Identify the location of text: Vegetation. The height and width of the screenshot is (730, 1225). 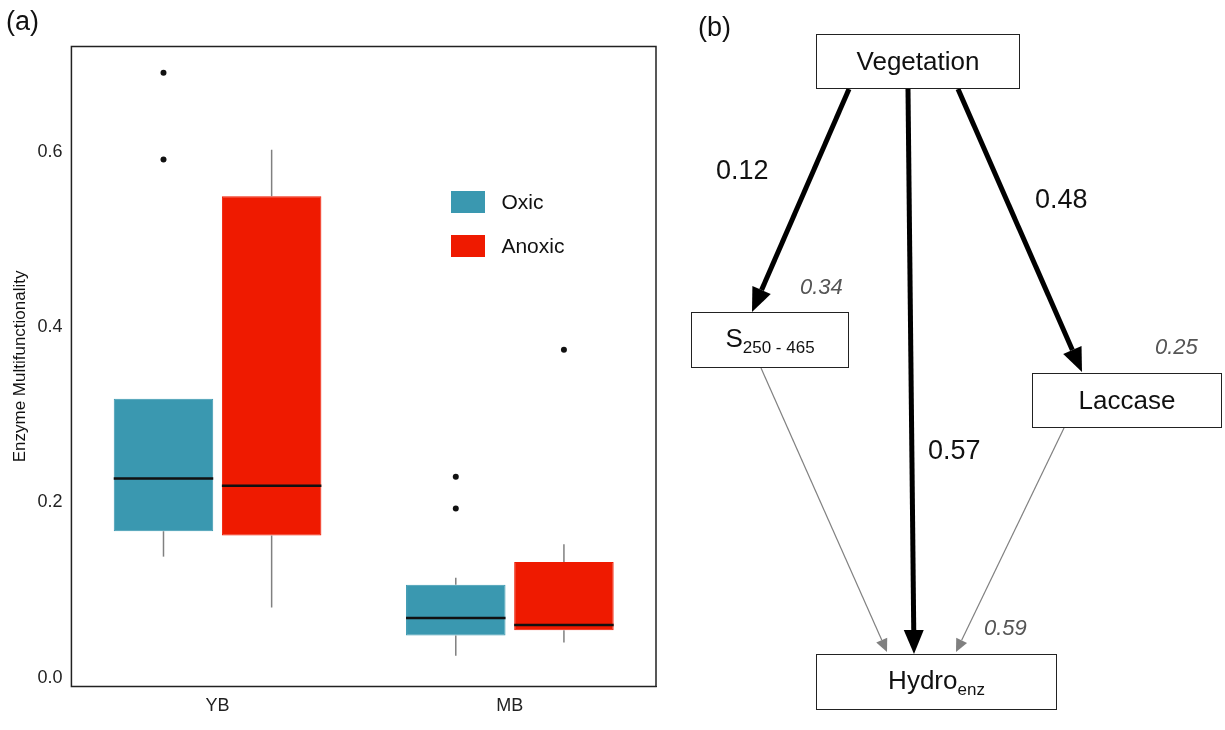
(918, 61).